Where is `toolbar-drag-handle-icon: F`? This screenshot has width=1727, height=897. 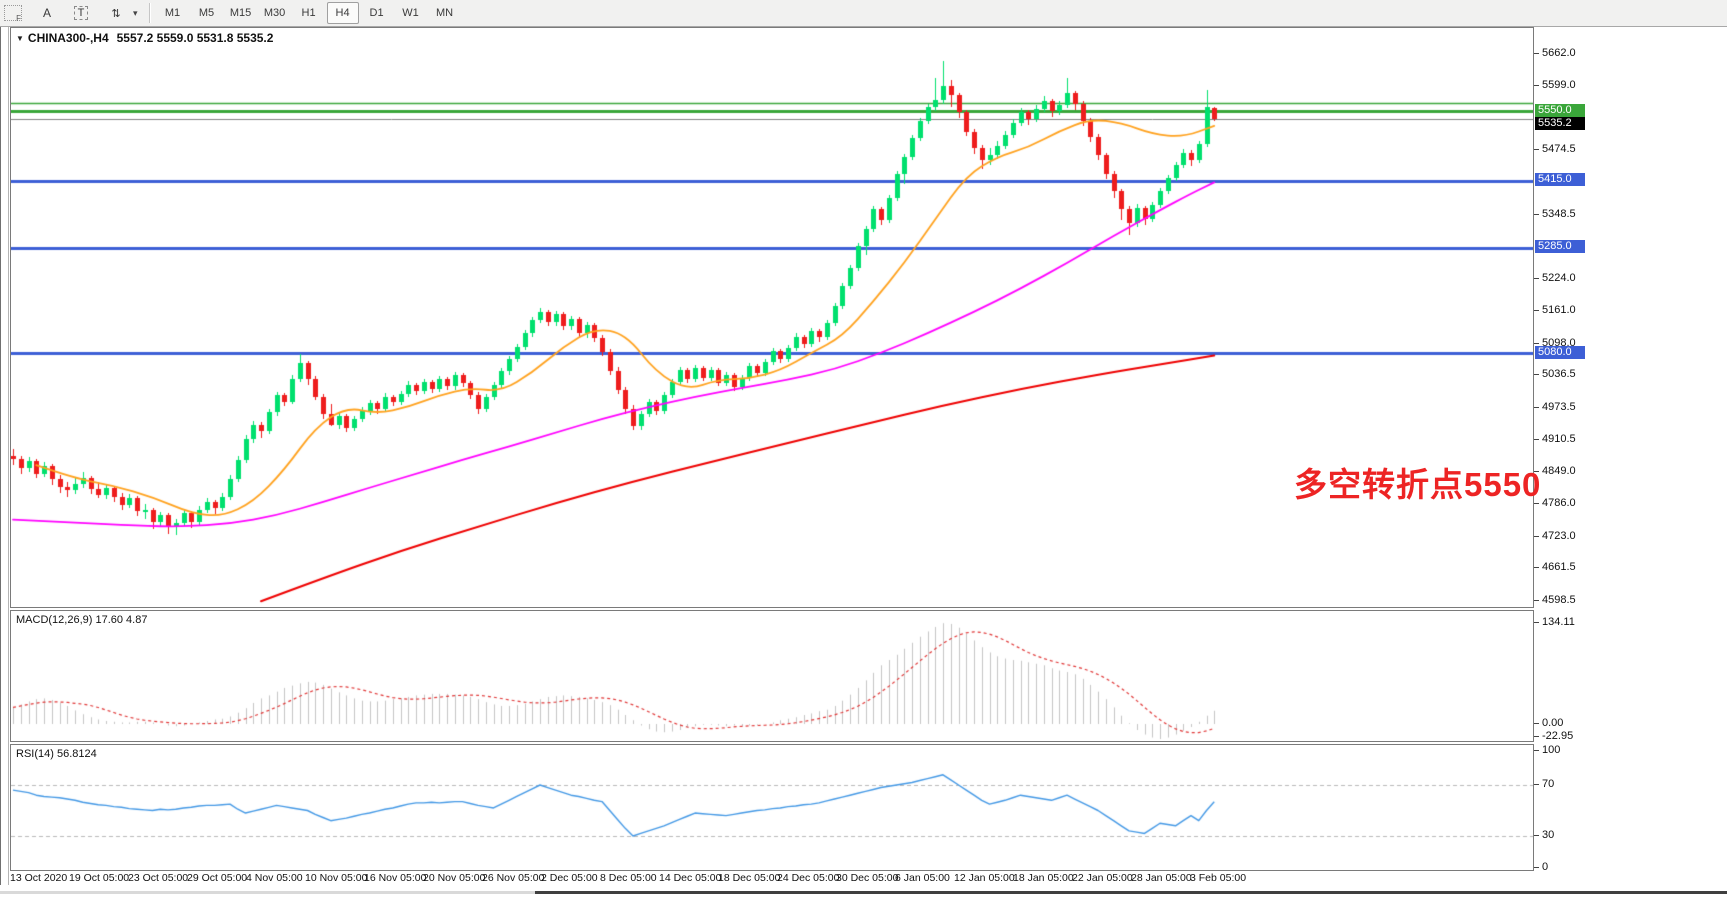
toolbar-drag-handle-icon: F is located at coordinates (13, 14).